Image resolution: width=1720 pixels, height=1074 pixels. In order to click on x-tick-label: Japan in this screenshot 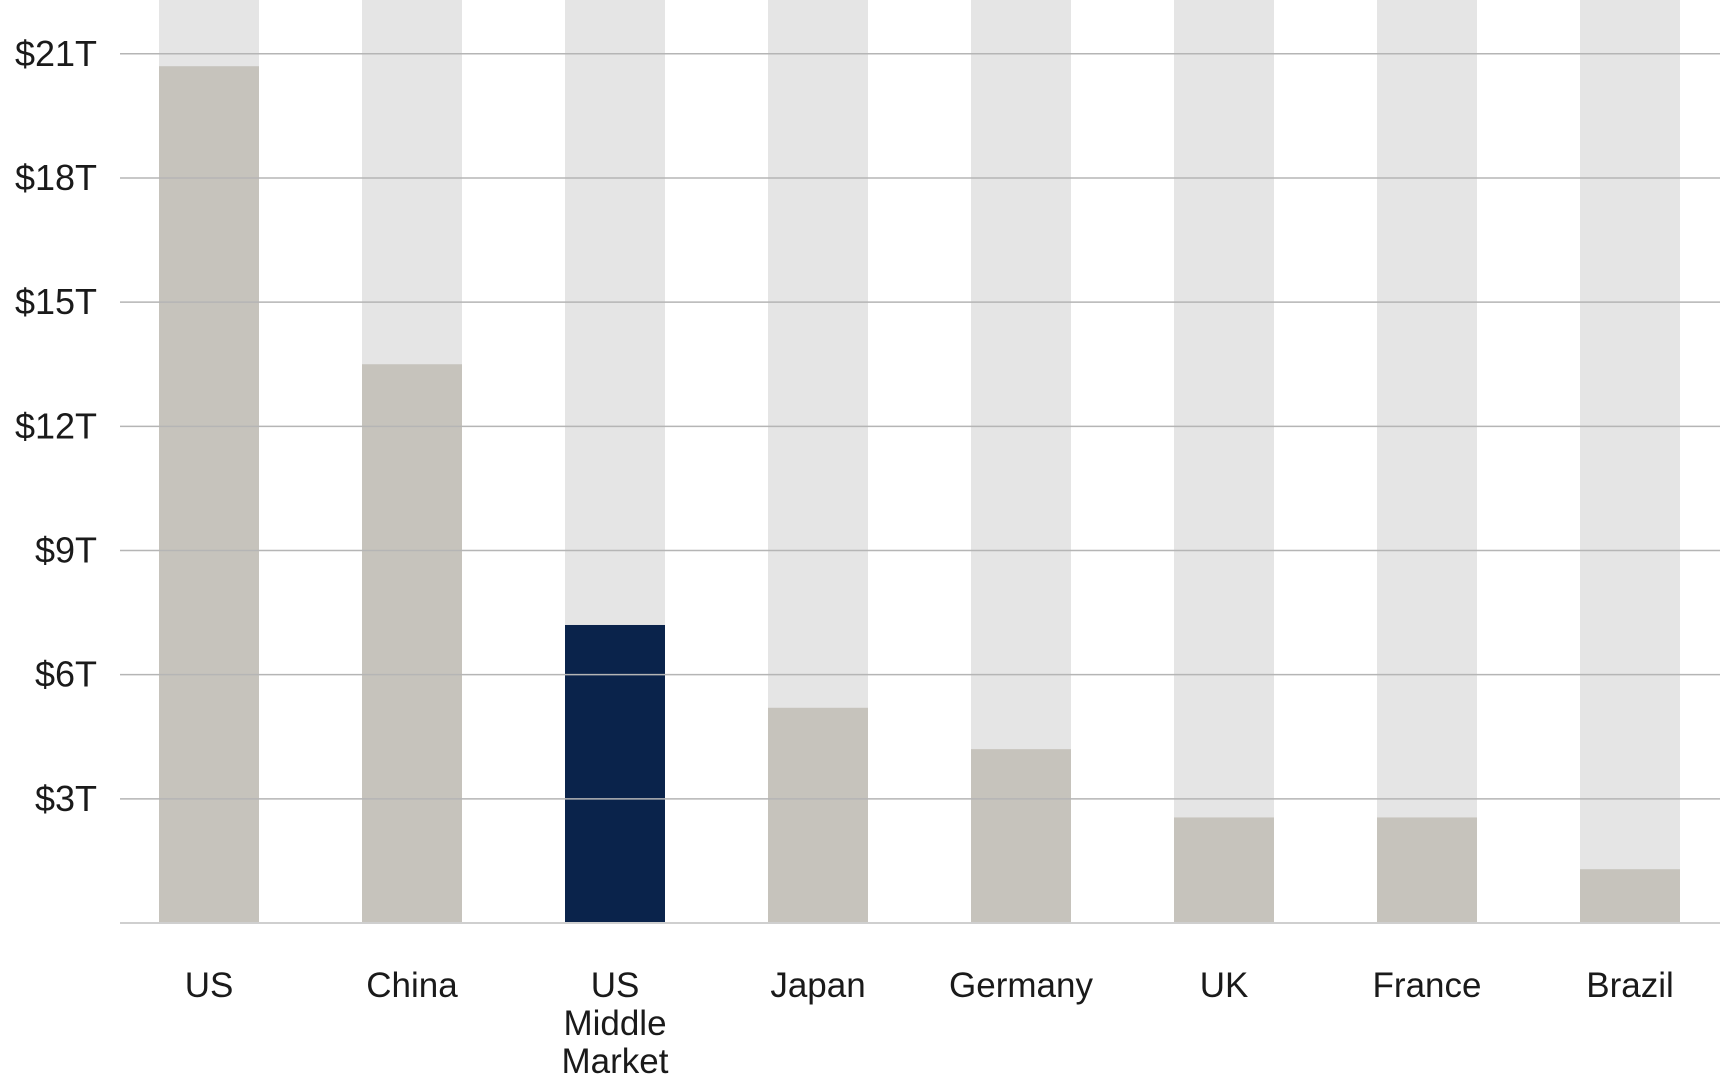, I will do `click(817, 985)`.